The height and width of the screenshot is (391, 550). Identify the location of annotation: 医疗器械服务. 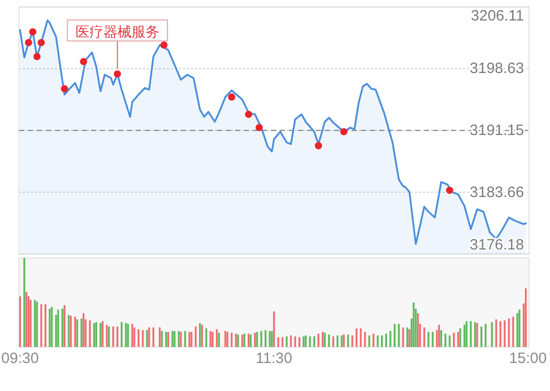
(117, 31).